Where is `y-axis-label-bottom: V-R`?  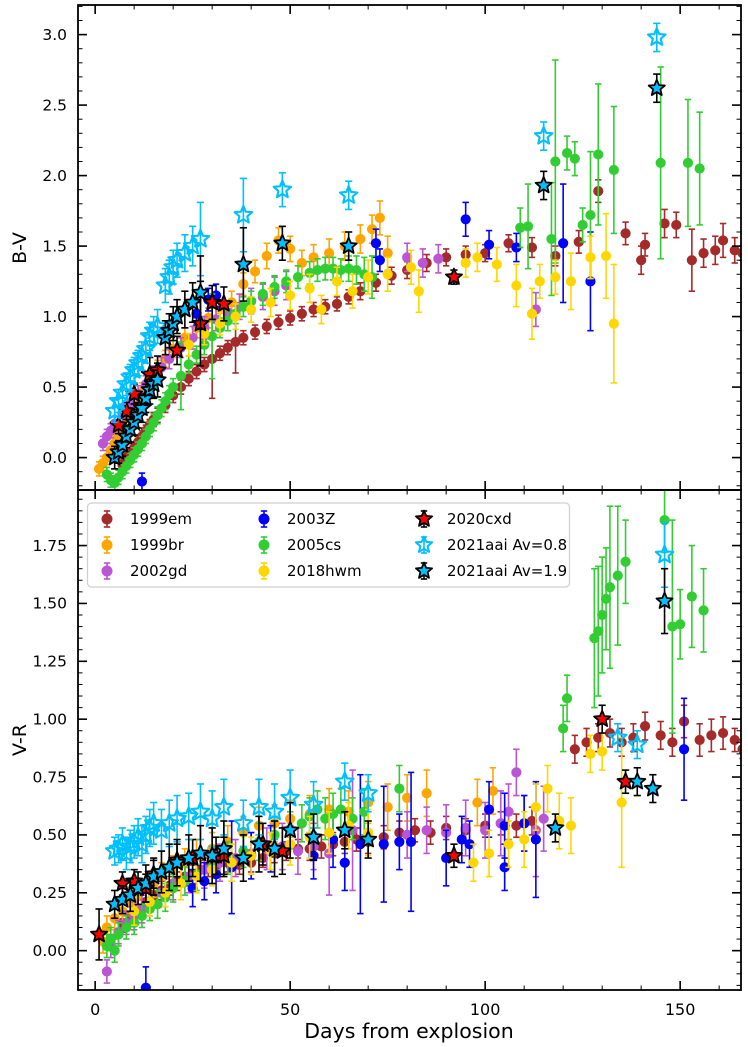
y-axis-label-bottom: V-R is located at coordinates (20, 740).